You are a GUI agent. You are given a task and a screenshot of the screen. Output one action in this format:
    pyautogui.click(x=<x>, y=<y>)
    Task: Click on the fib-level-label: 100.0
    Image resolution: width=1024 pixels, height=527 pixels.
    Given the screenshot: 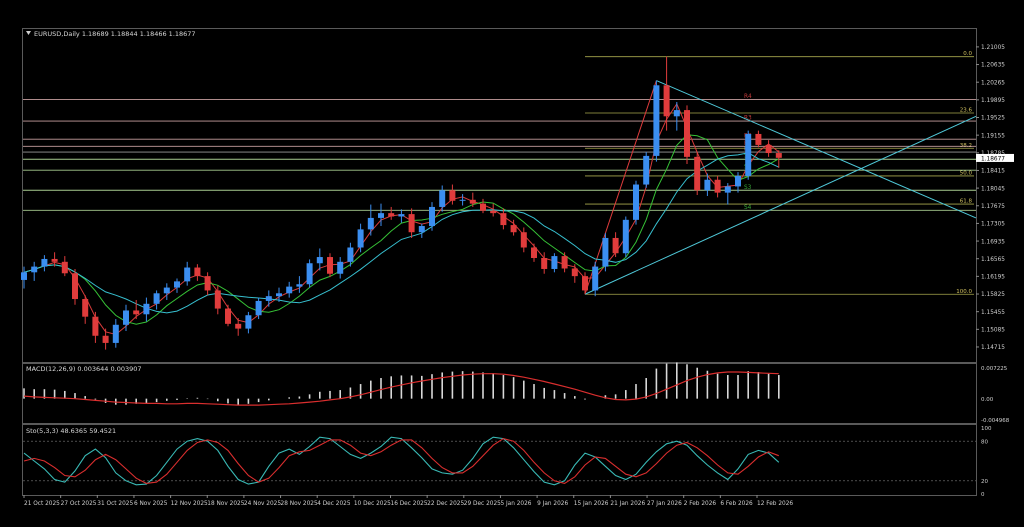 What is the action you would take?
    pyautogui.click(x=964, y=292)
    